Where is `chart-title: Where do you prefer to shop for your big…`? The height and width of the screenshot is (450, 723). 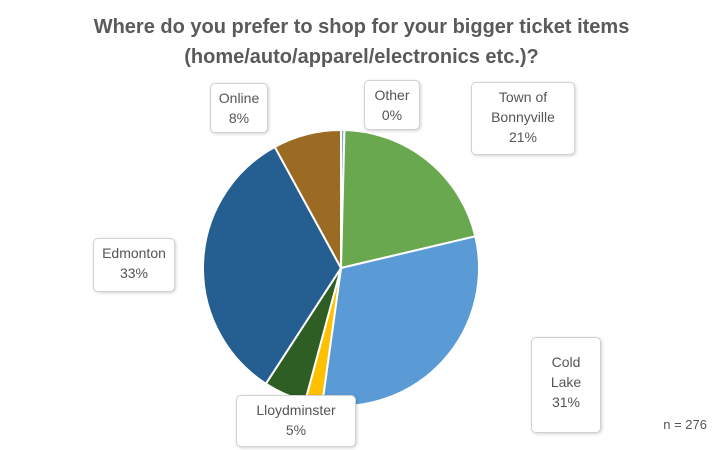
chart-title: Where do you prefer to shop for your big… is located at coordinates (361, 42).